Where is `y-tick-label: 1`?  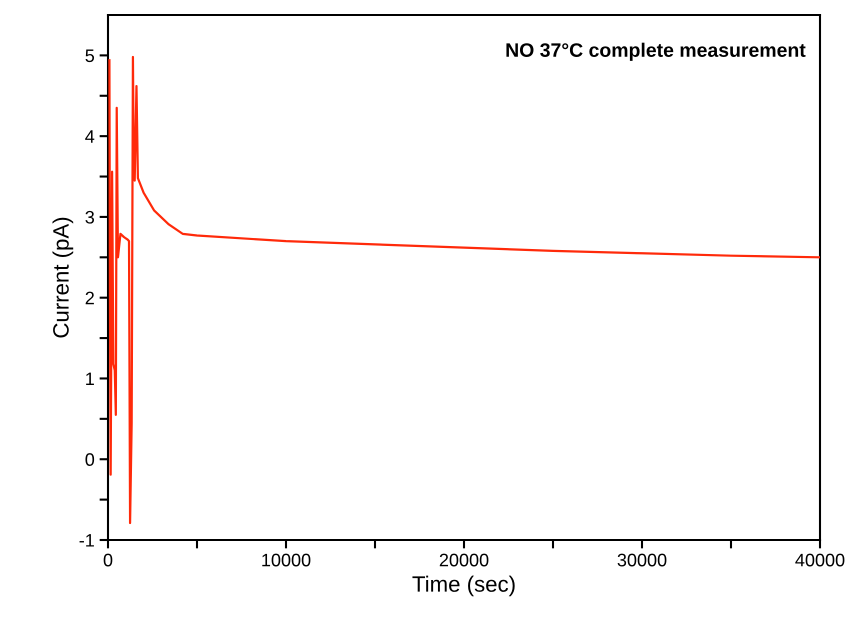
y-tick-label: 1 is located at coordinates (90, 379).